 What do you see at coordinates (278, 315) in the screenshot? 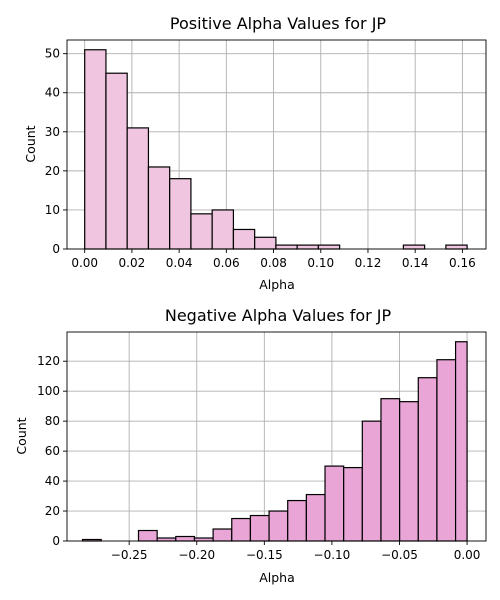
I see `chart-title: Negative Alpha Values for JP` at bounding box center [278, 315].